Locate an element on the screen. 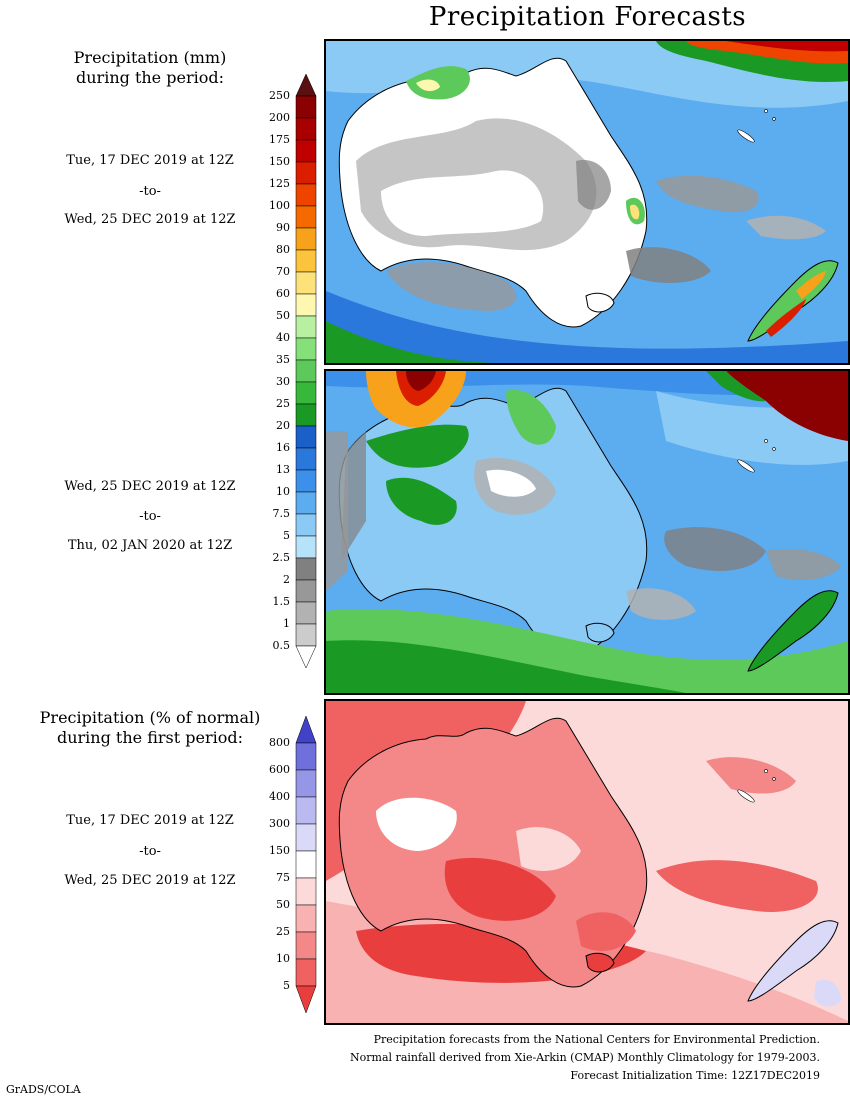 This screenshot has width=850, height=1100. pct-tick-label: 300 is located at coordinates (279, 823).